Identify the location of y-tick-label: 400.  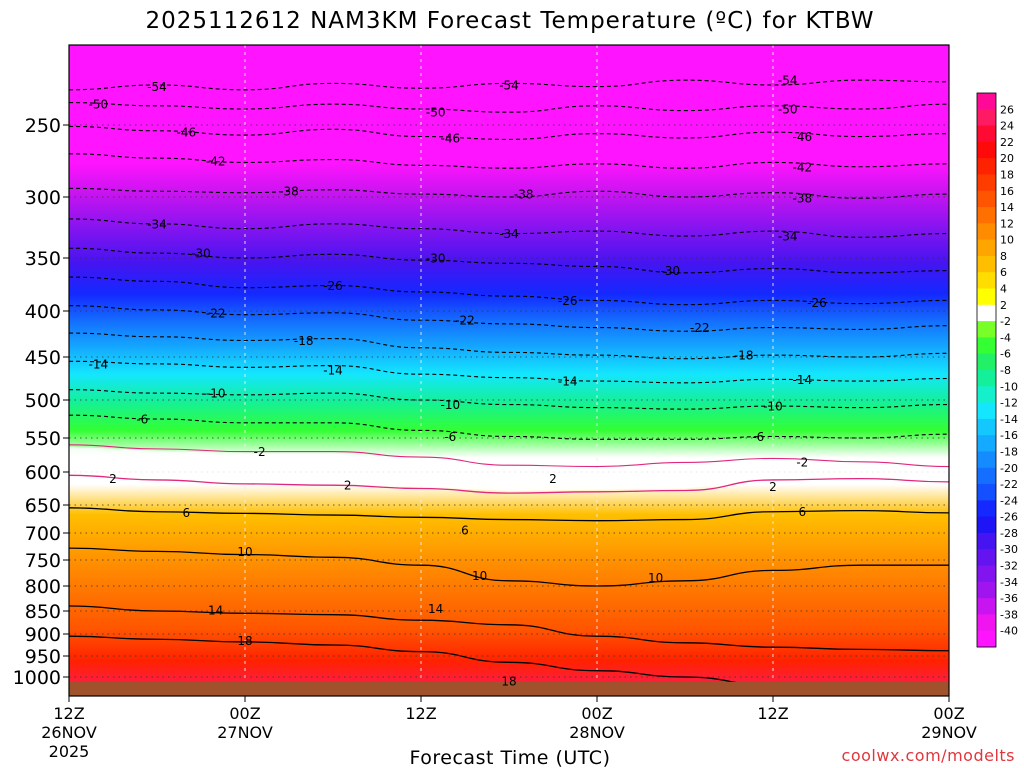
(43, 312).